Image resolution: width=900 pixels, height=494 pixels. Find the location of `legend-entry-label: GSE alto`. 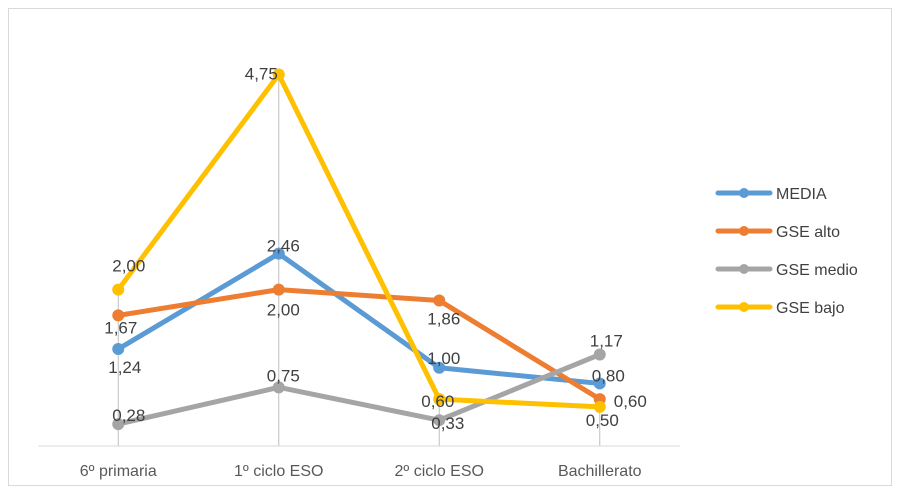

legend-entry-label: GSE alto is located at coordinates (808, 232).